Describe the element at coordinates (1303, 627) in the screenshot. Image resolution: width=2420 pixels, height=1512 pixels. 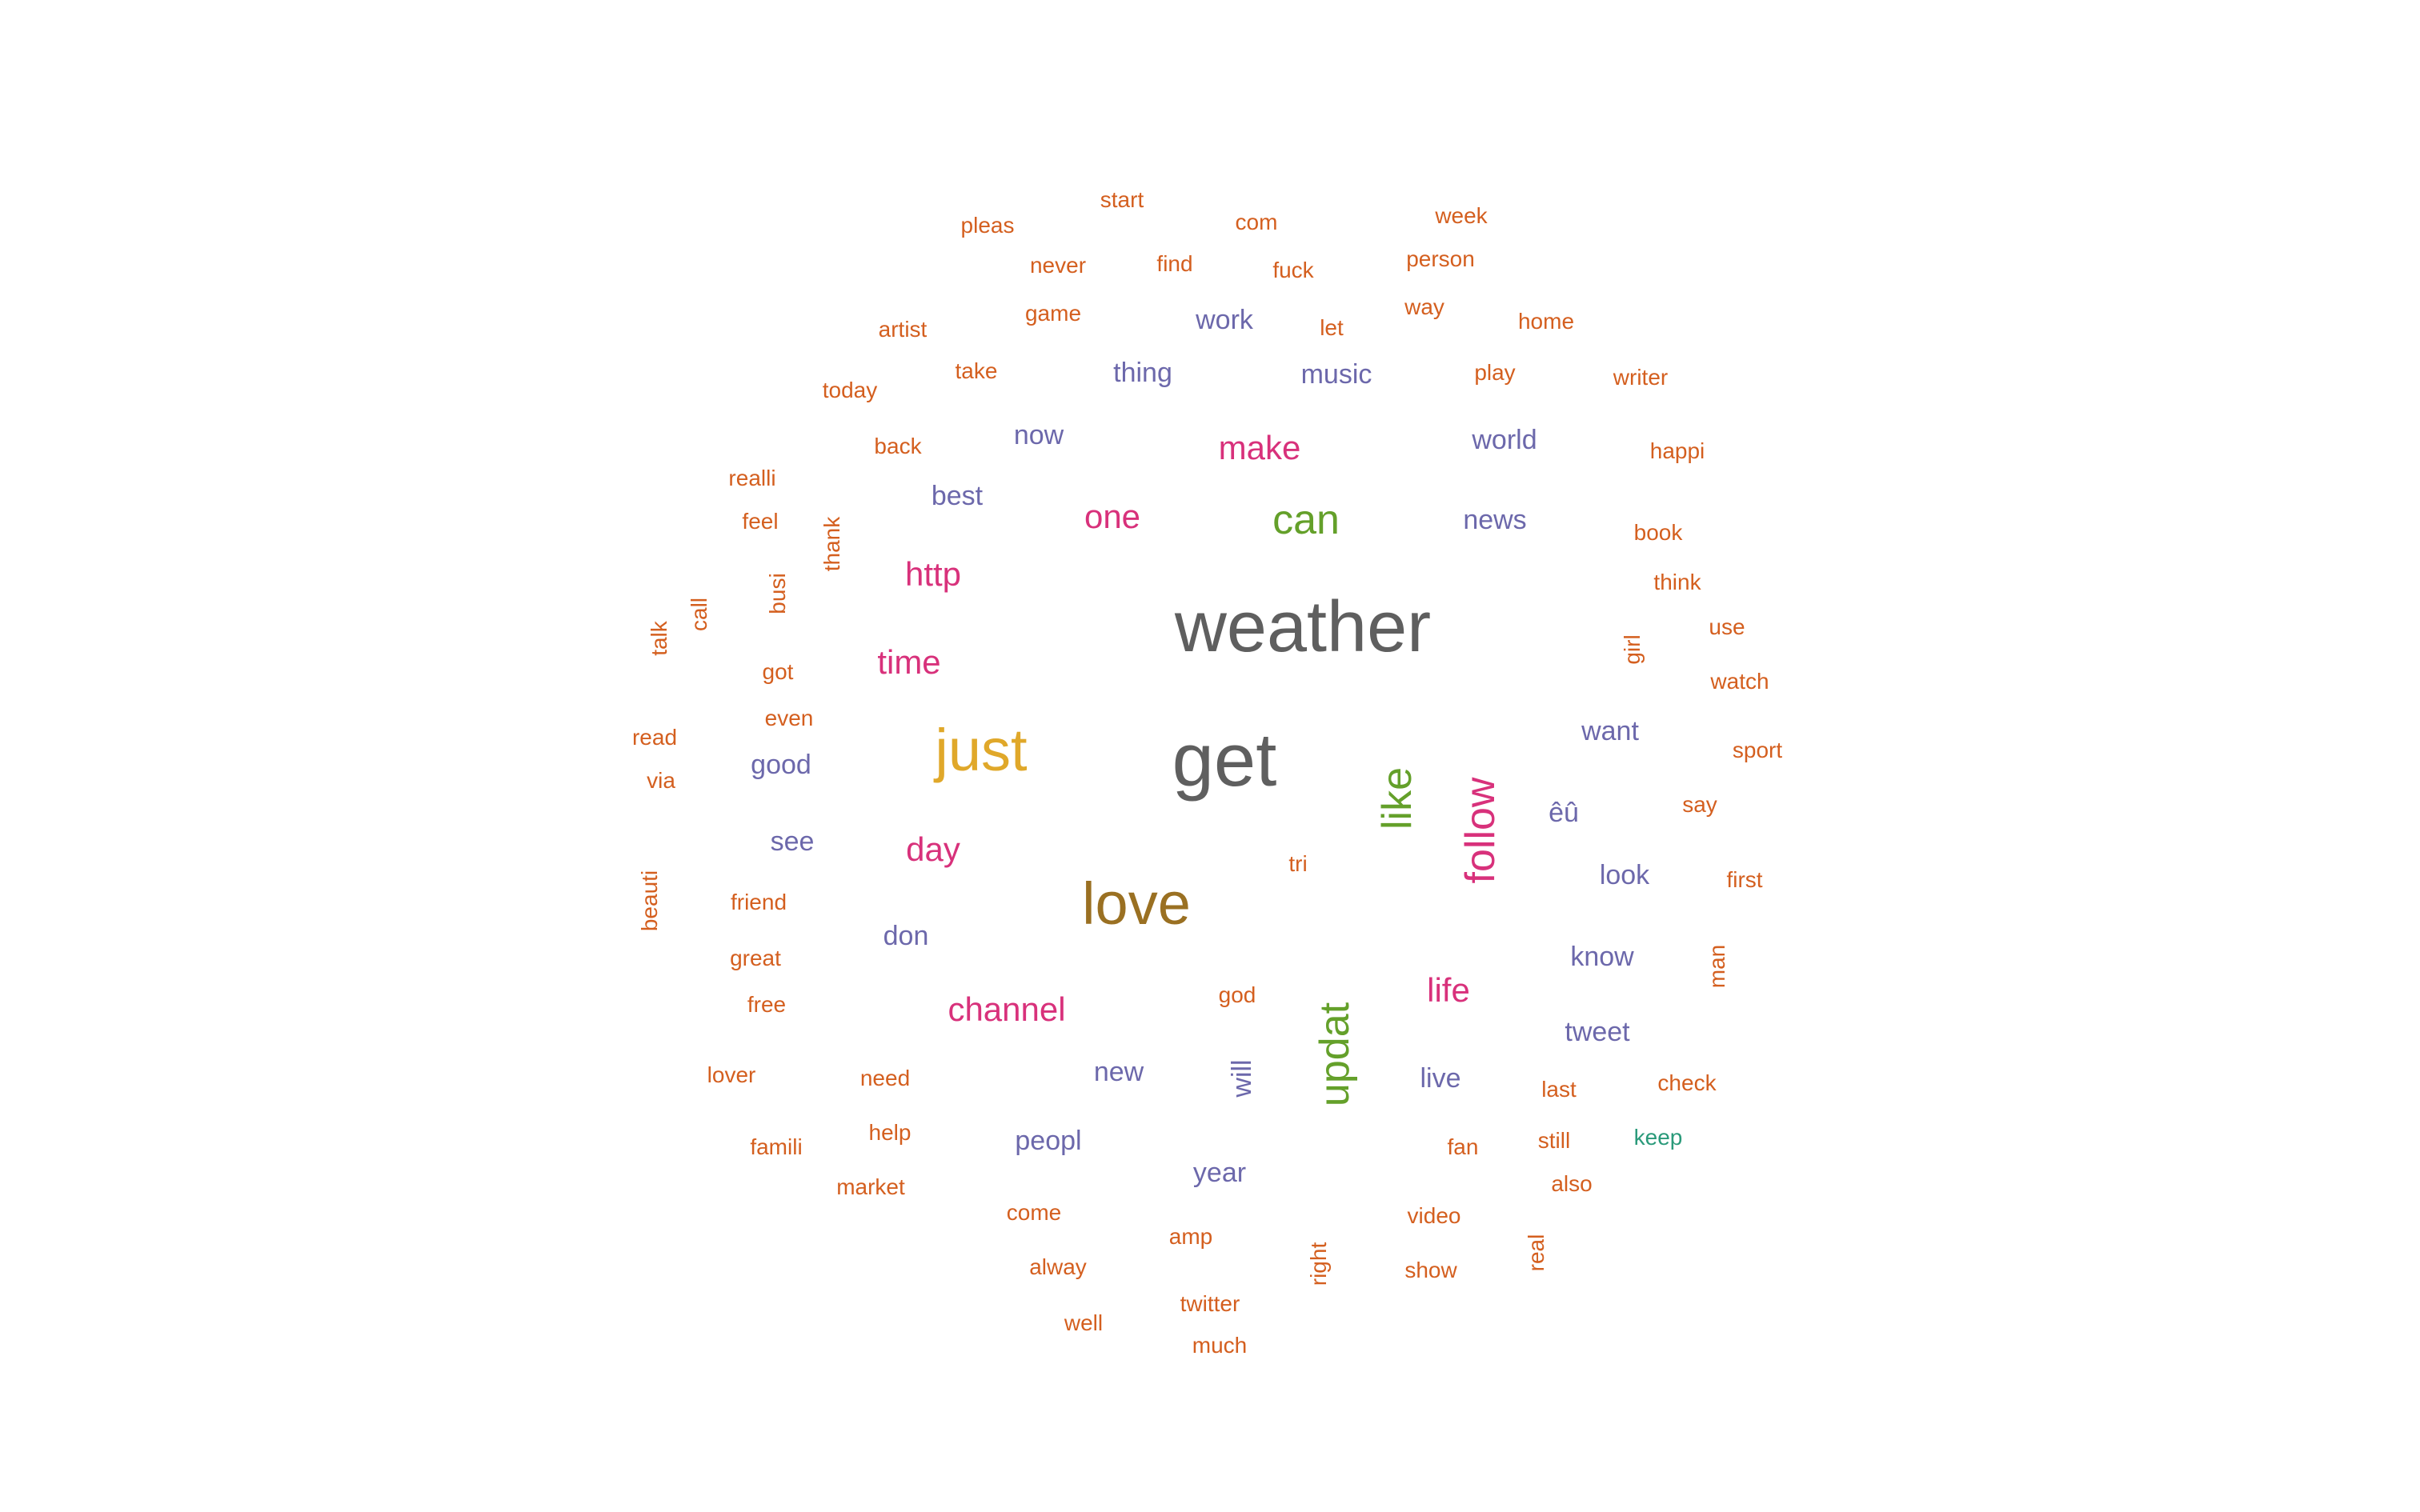
I see `word-0: weather` at that location.